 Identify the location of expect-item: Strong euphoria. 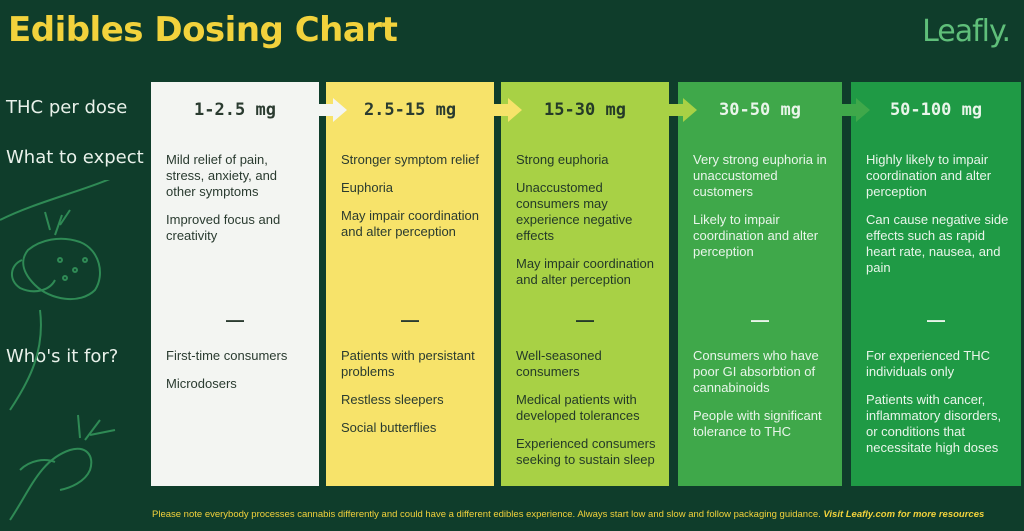
(562, 159).